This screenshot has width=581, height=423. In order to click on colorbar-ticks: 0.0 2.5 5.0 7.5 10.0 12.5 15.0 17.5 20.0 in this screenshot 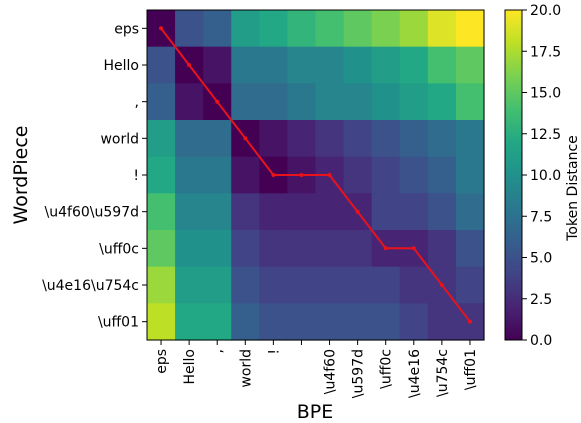, I will do `click(541, 176)`.